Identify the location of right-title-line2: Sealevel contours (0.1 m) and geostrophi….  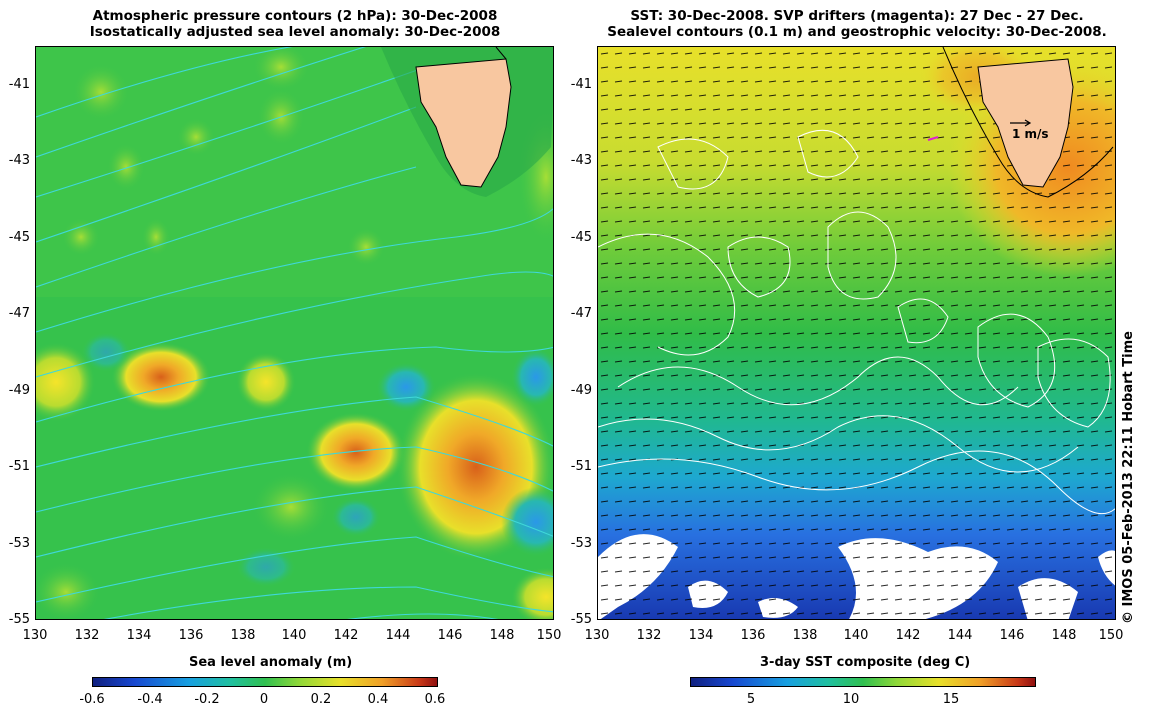
(857, 32).